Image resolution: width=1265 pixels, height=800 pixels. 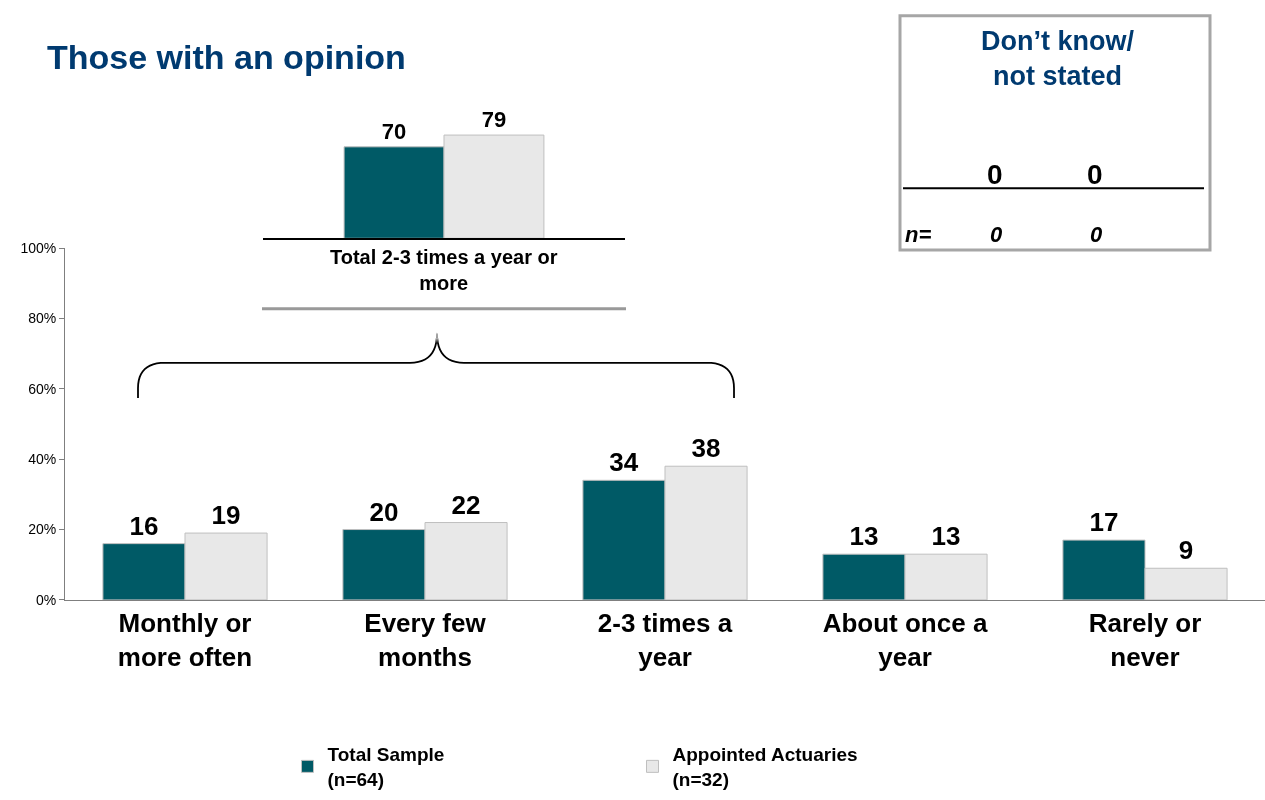 I want to click on y-tick-label: 80%, so click(x=42, y=318).